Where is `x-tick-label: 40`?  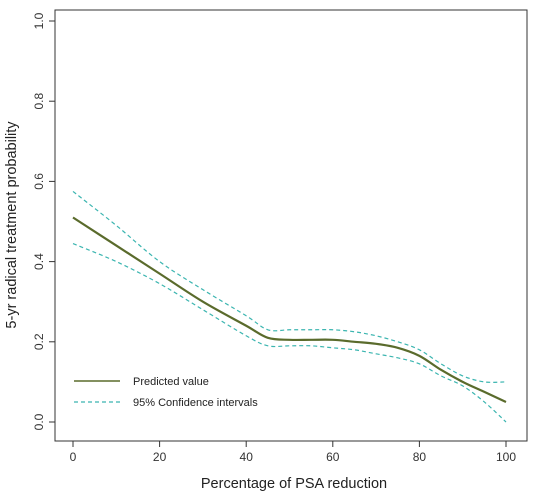 x-tick-label: 40 is located at coordinates (247, 457).